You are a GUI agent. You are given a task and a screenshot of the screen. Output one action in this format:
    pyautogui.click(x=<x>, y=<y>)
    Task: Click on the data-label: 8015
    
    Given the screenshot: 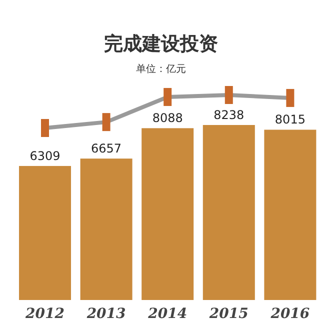 What is the action you would take?
    pyautogui.click(x=290, y=119)
    